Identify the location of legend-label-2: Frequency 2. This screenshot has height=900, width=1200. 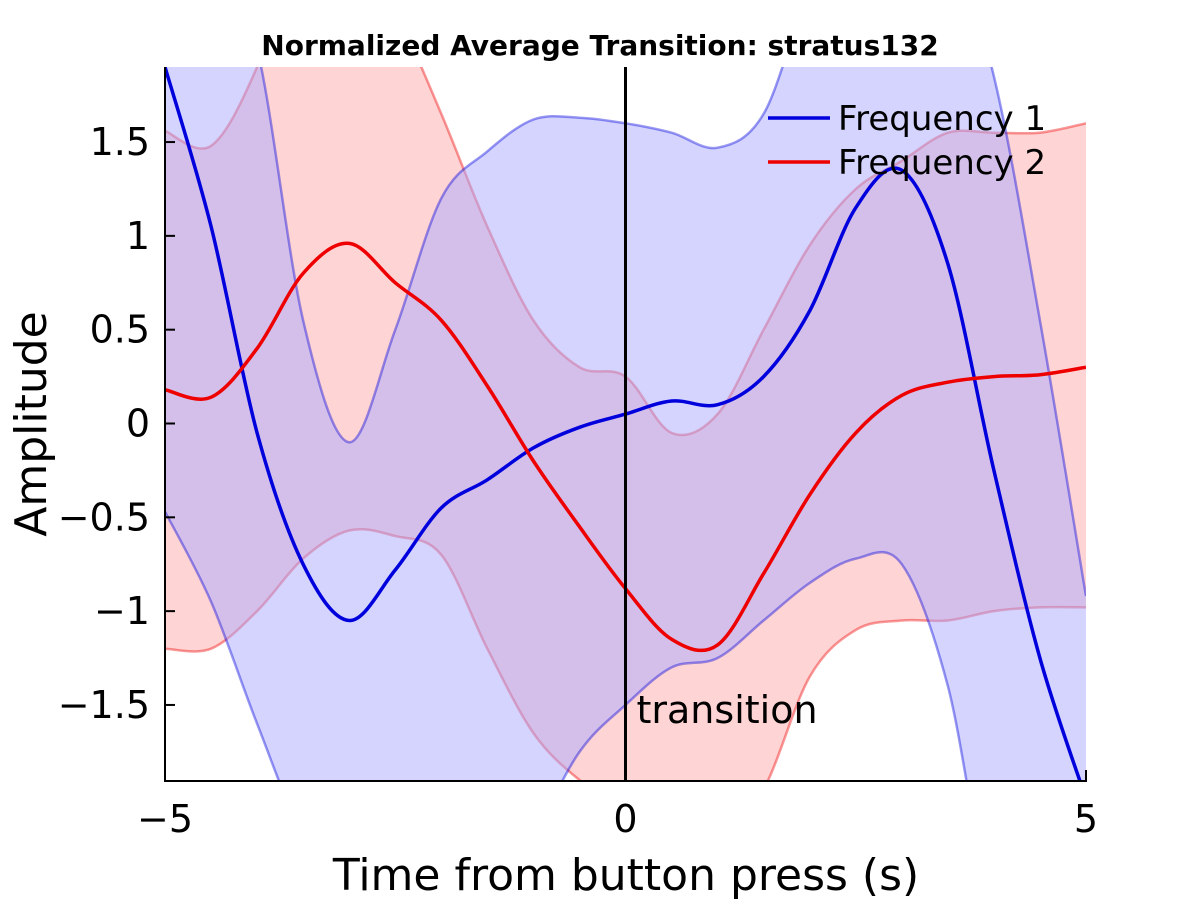
(942, 163).